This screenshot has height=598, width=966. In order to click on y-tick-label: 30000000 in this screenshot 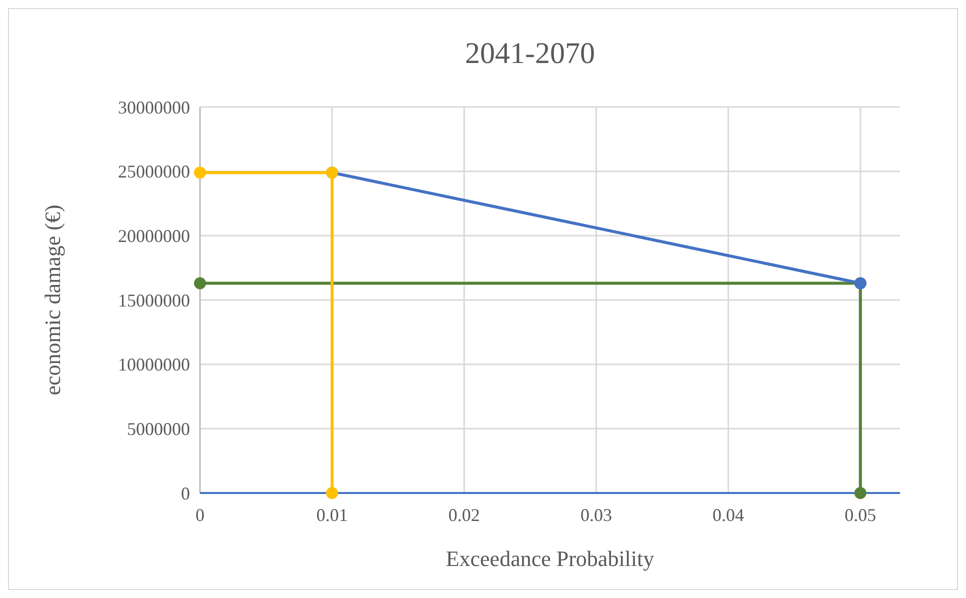, I will do `click(154, 107)`.